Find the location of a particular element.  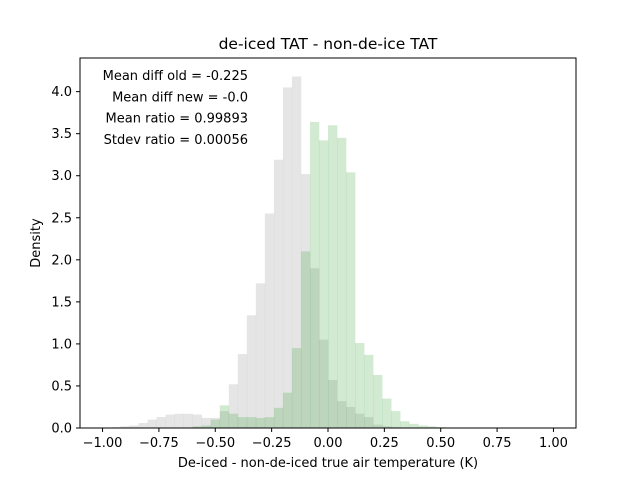

y-axis-ticks: 0.0 0.5 1.0 1.5 2.0 2.5 3.0 3.5 4.0 is located at coordinates (65, 261).